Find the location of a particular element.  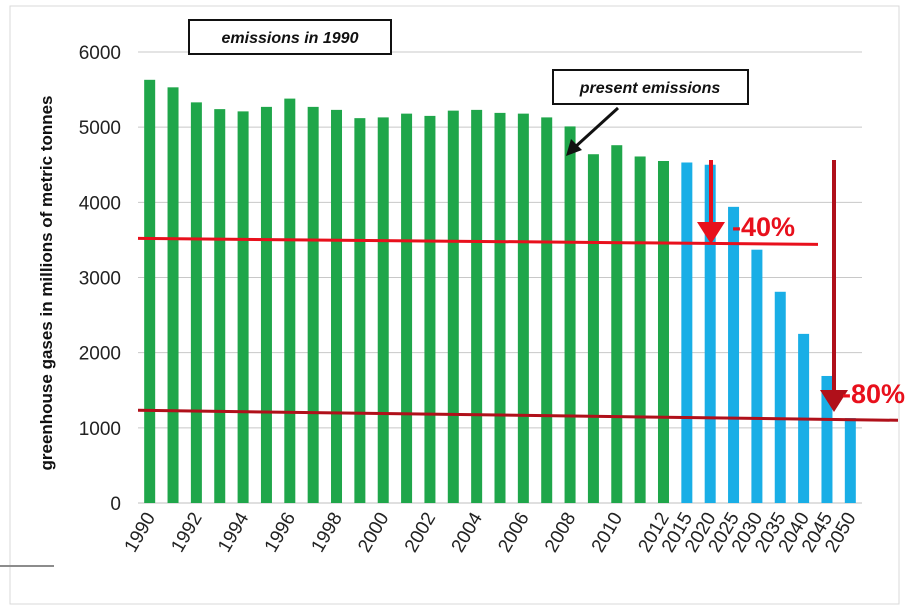

x-tick-label: 2004 is located at coordinates (468, 532).